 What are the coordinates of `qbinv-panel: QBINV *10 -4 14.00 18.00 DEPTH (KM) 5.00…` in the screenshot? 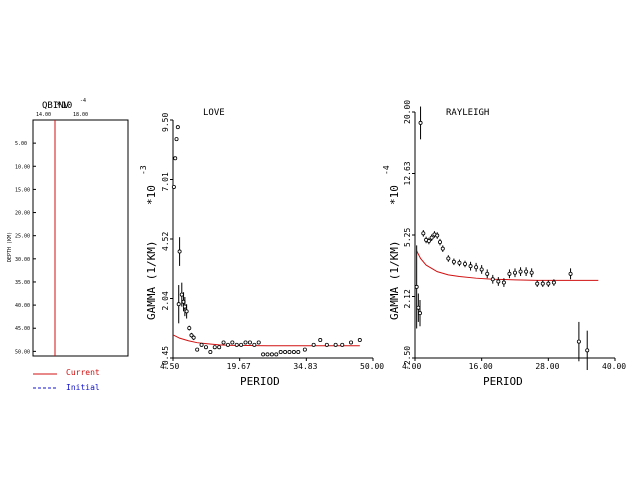 It's located at (68, 227).